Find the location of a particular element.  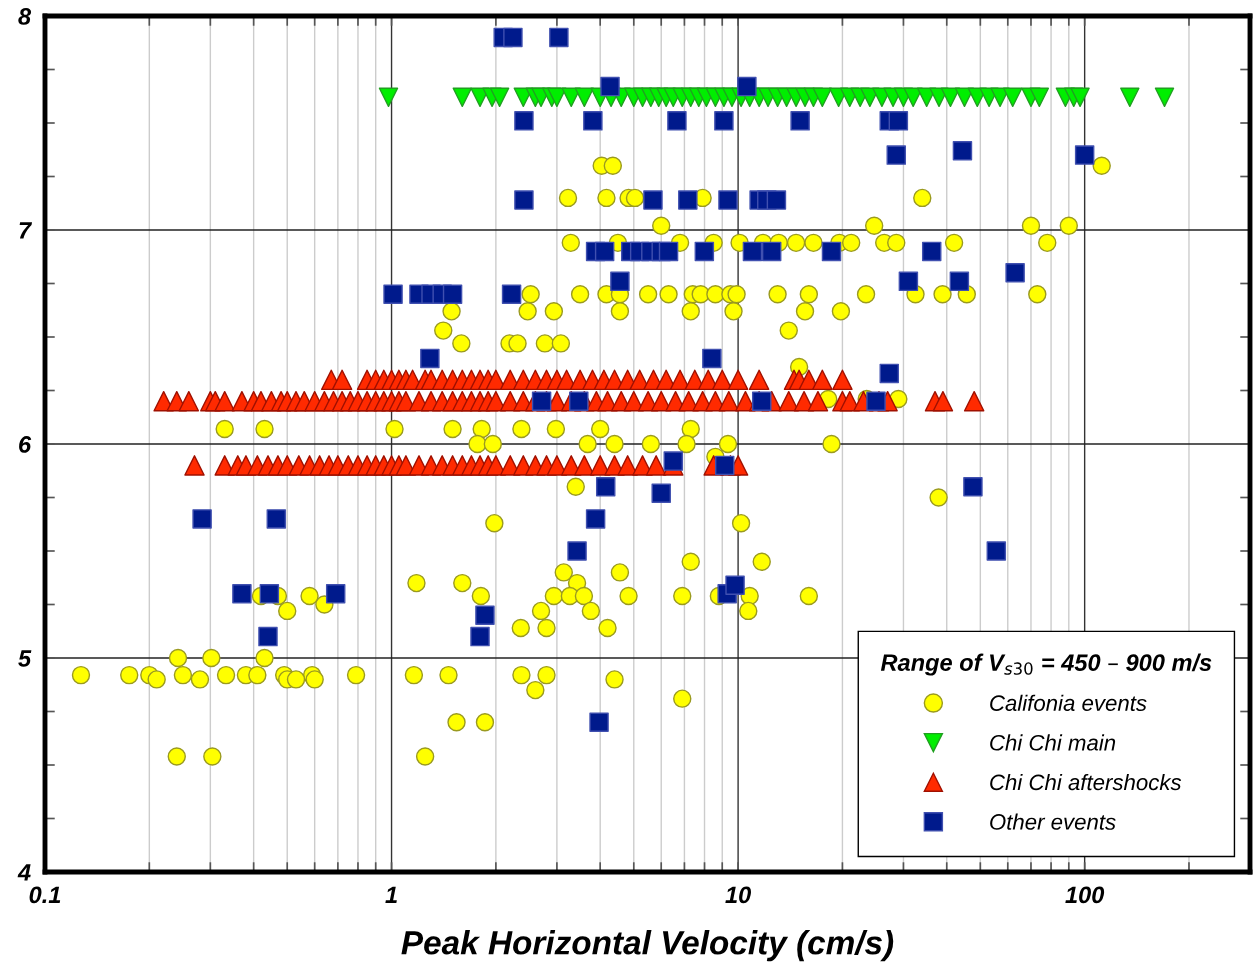

y-tick-label: 6 is located at coordinates (25, 444).